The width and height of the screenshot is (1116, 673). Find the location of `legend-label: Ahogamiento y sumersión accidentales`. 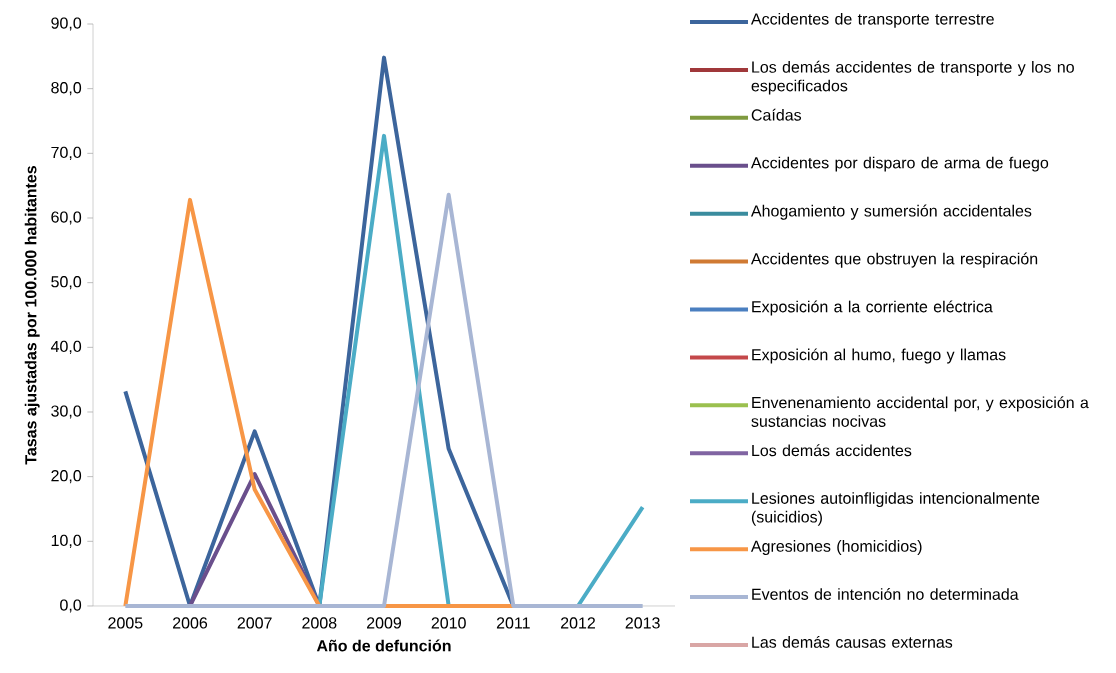

legend-label: Ahogamiento y sumersión accidentales is located at coordinates (891, 212).